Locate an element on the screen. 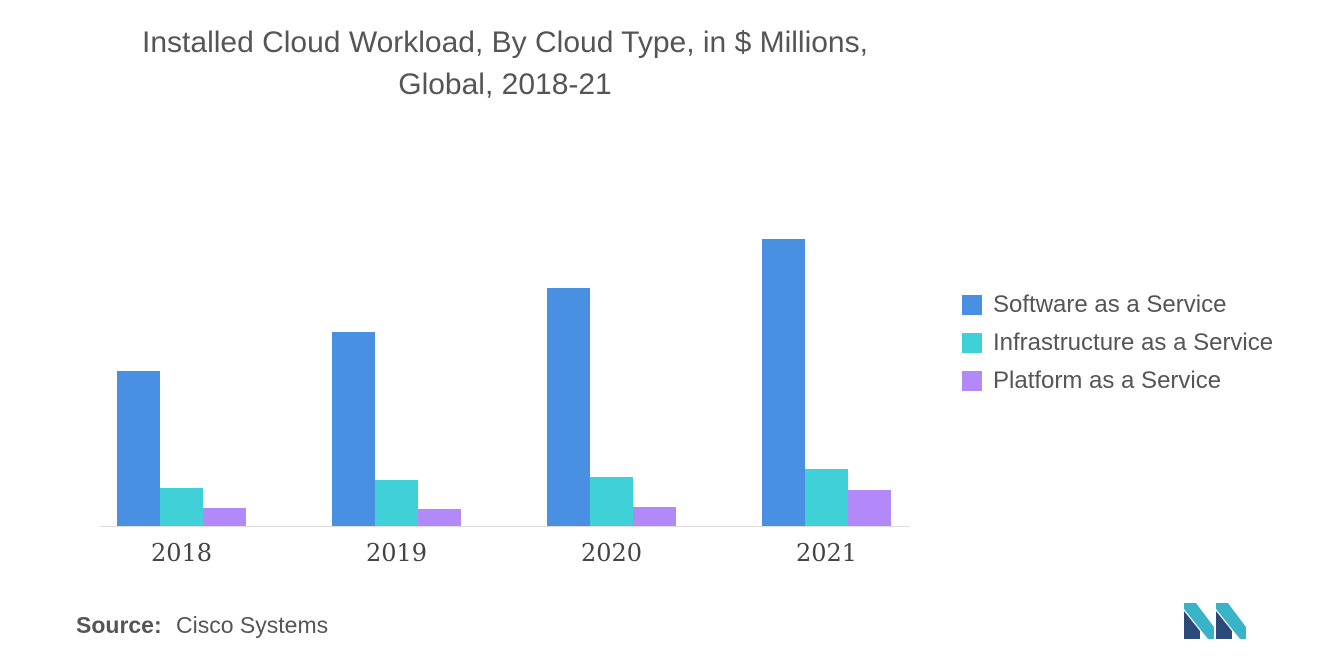 Image resolution: width=1320 pixels, height=665 pixels. legend-item-platform-as-a-service: Platform as a Service is located at coordinates (1117, 381).